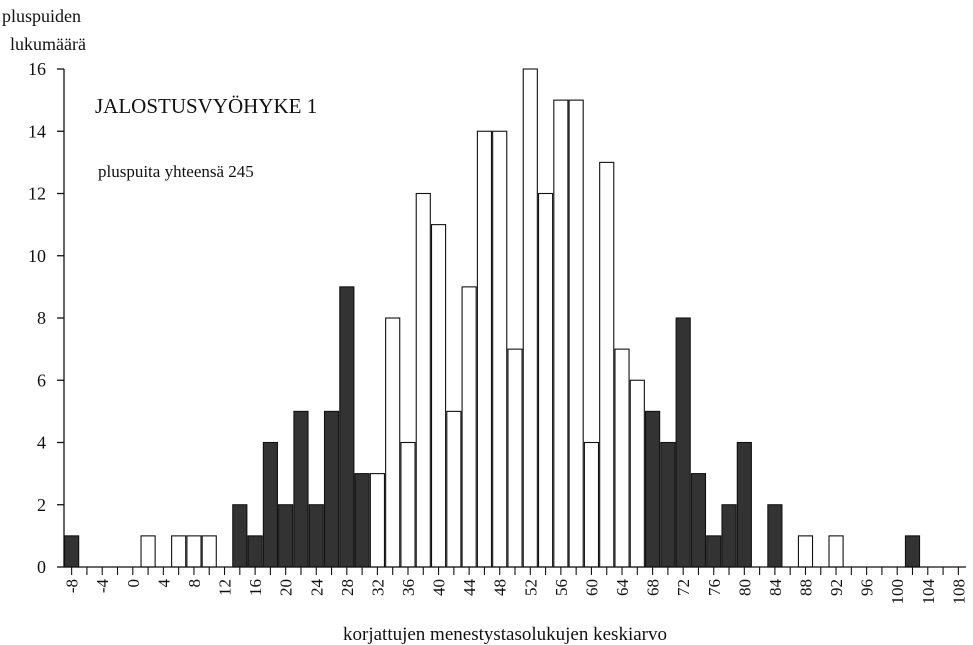  What do you see at coordinates (744, 587) in the screenshot?
I see `x-tick-label-80: 80` at bounding box center [744, 587].